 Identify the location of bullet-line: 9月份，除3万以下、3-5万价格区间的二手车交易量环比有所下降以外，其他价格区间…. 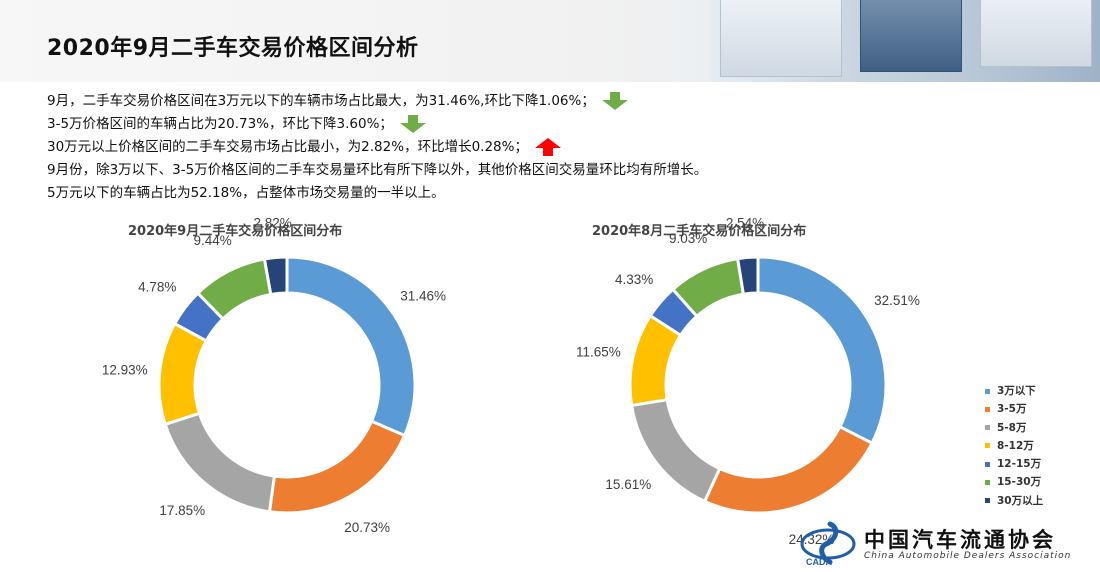
(377, 170).